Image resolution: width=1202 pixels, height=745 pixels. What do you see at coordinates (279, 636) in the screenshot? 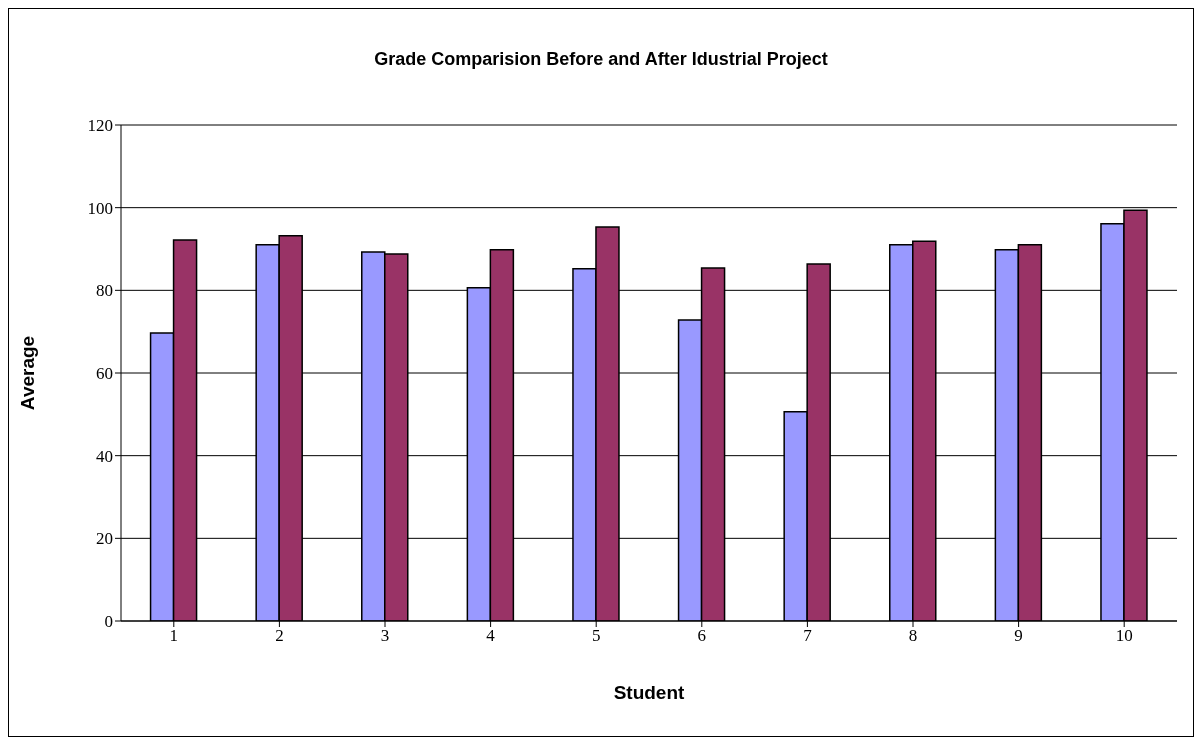
I see `x-tick-label: 2` at bounding box center [279, 636].